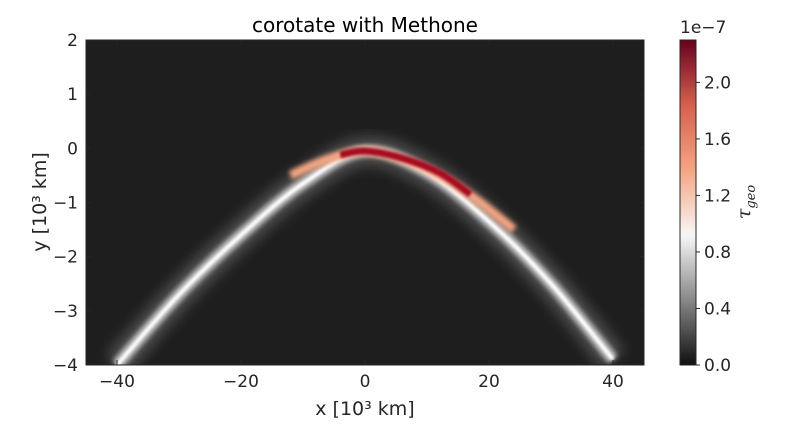 The width and height of the screenshot is (806, 443). What do you see at coordinates (365, 25) in the screenshot?
I see `chart-title: corotate with Methone` at bounding box center [365, 25].